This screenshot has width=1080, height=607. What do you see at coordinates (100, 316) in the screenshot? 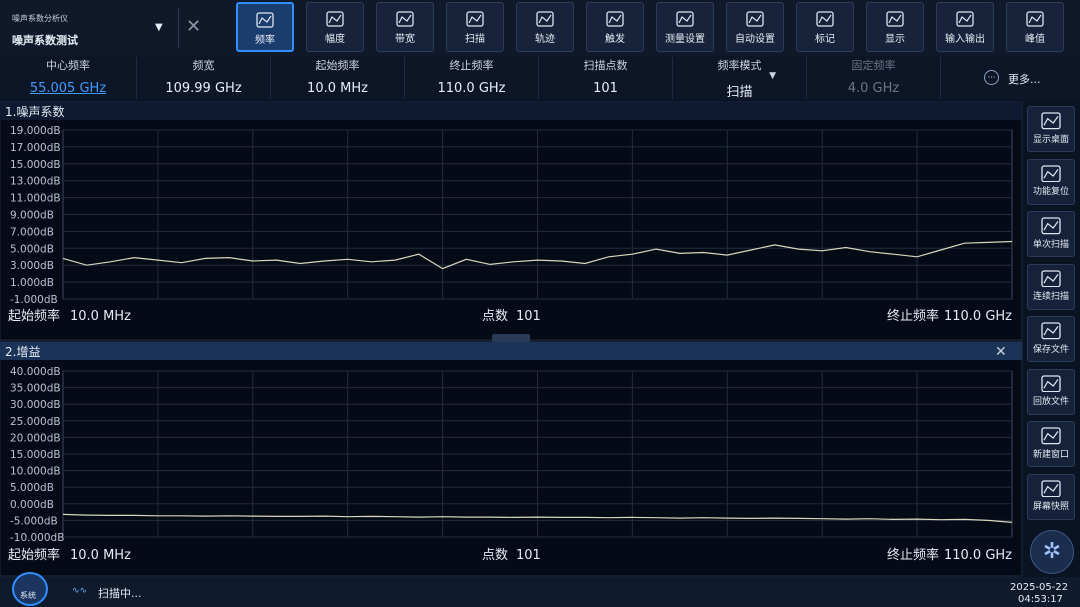
I see `footer-start: 10.0 MHz` at bounding box center [100, 316].